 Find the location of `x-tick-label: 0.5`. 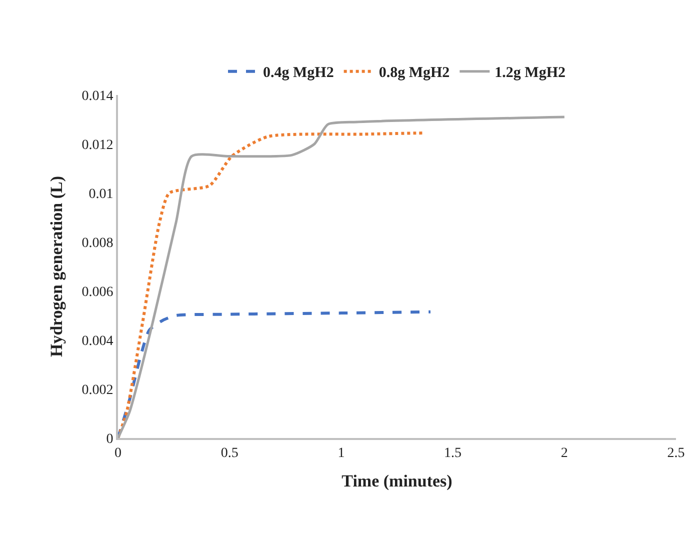

x-tick-label: 0.5 is located at coordinates (229, 453).